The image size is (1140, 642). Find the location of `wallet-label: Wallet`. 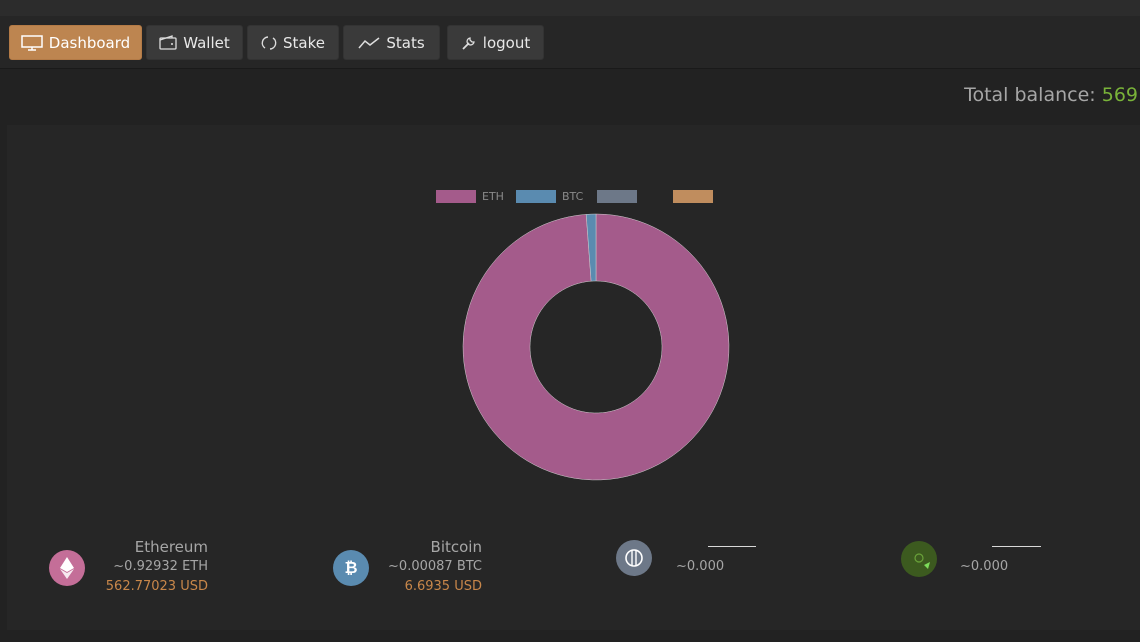

wallet-label: Wallet is located at coordinates (206, 42).